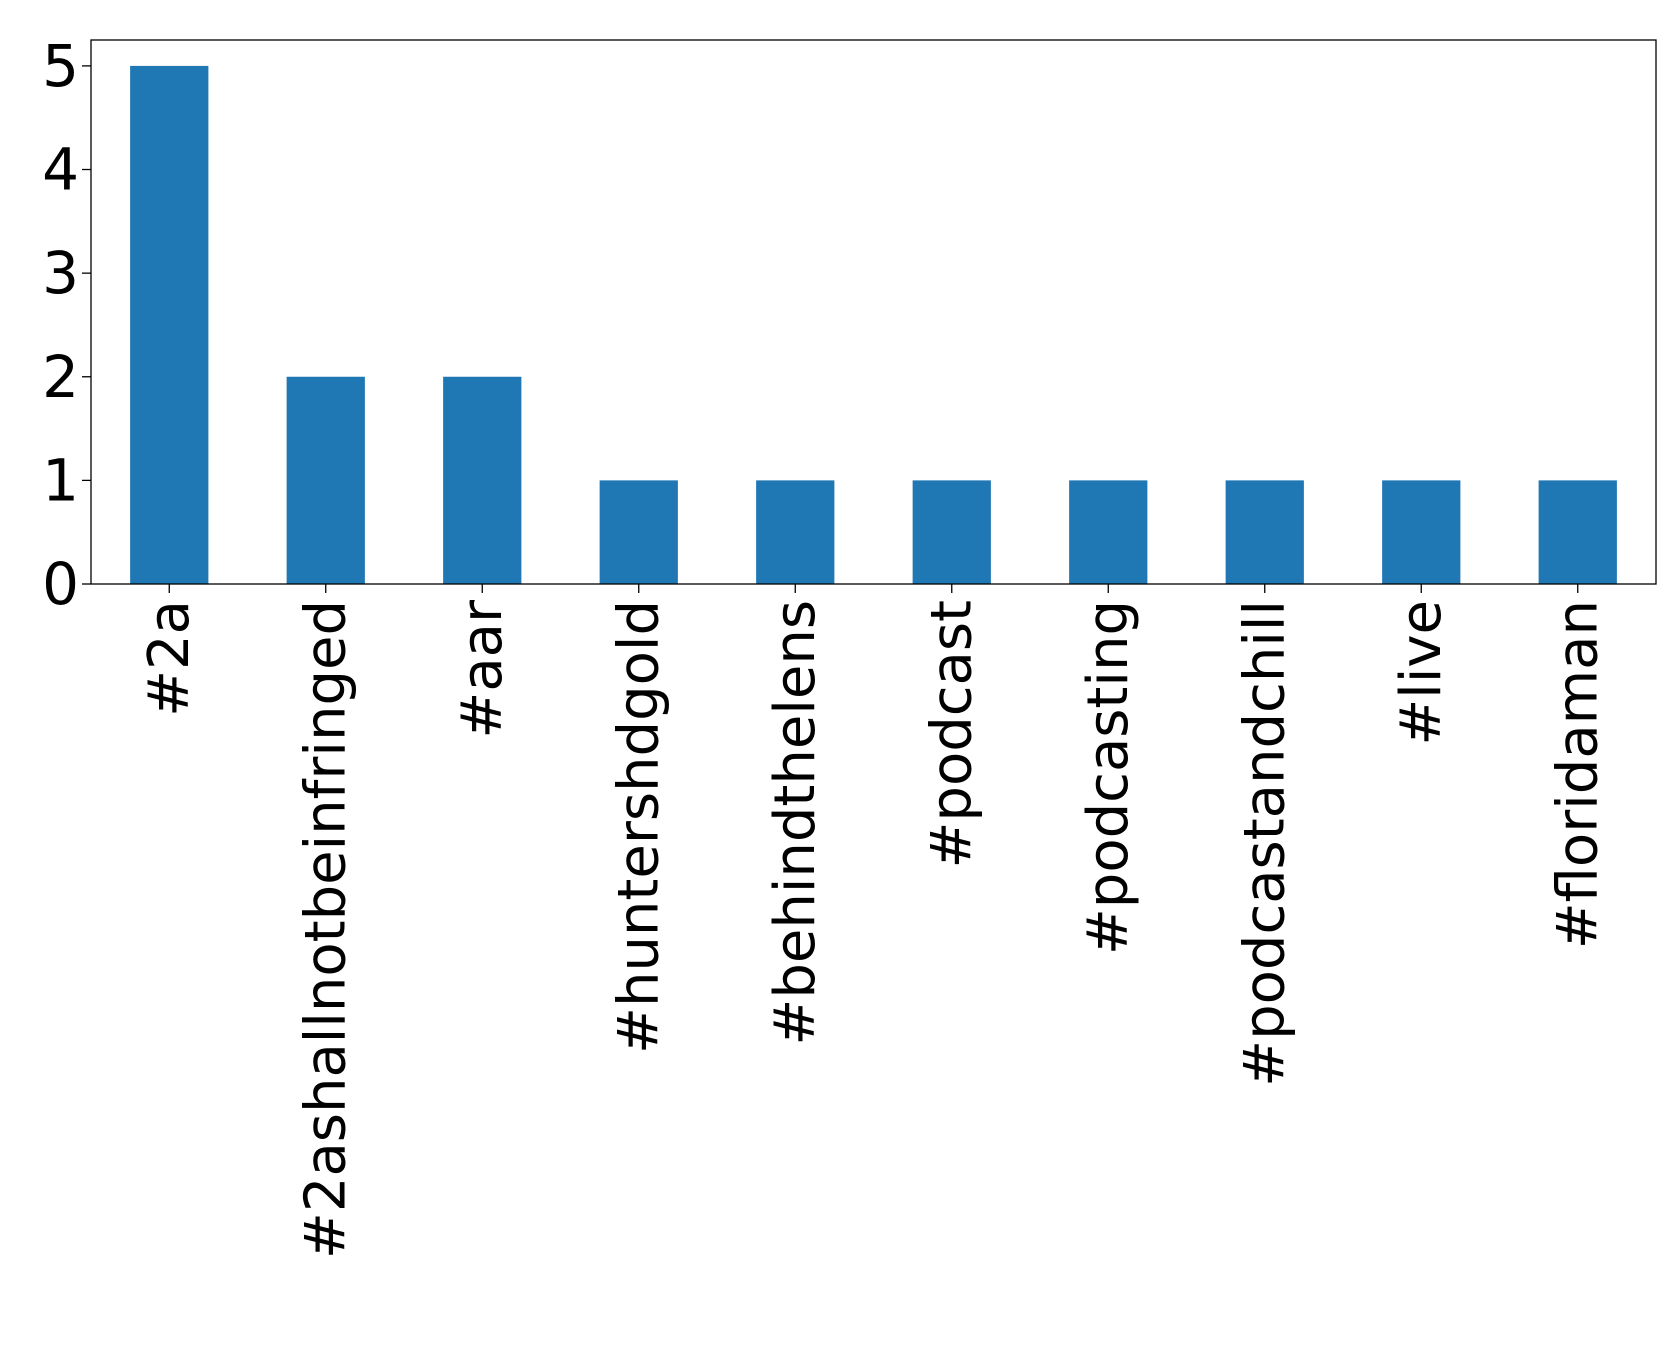 Image resolution: width=1679 pixels, height=1367 pixels. What do you see at coordinates (951, 532) in the screenshot?
I see `bar-podcast` at bounding box center [951, 532].